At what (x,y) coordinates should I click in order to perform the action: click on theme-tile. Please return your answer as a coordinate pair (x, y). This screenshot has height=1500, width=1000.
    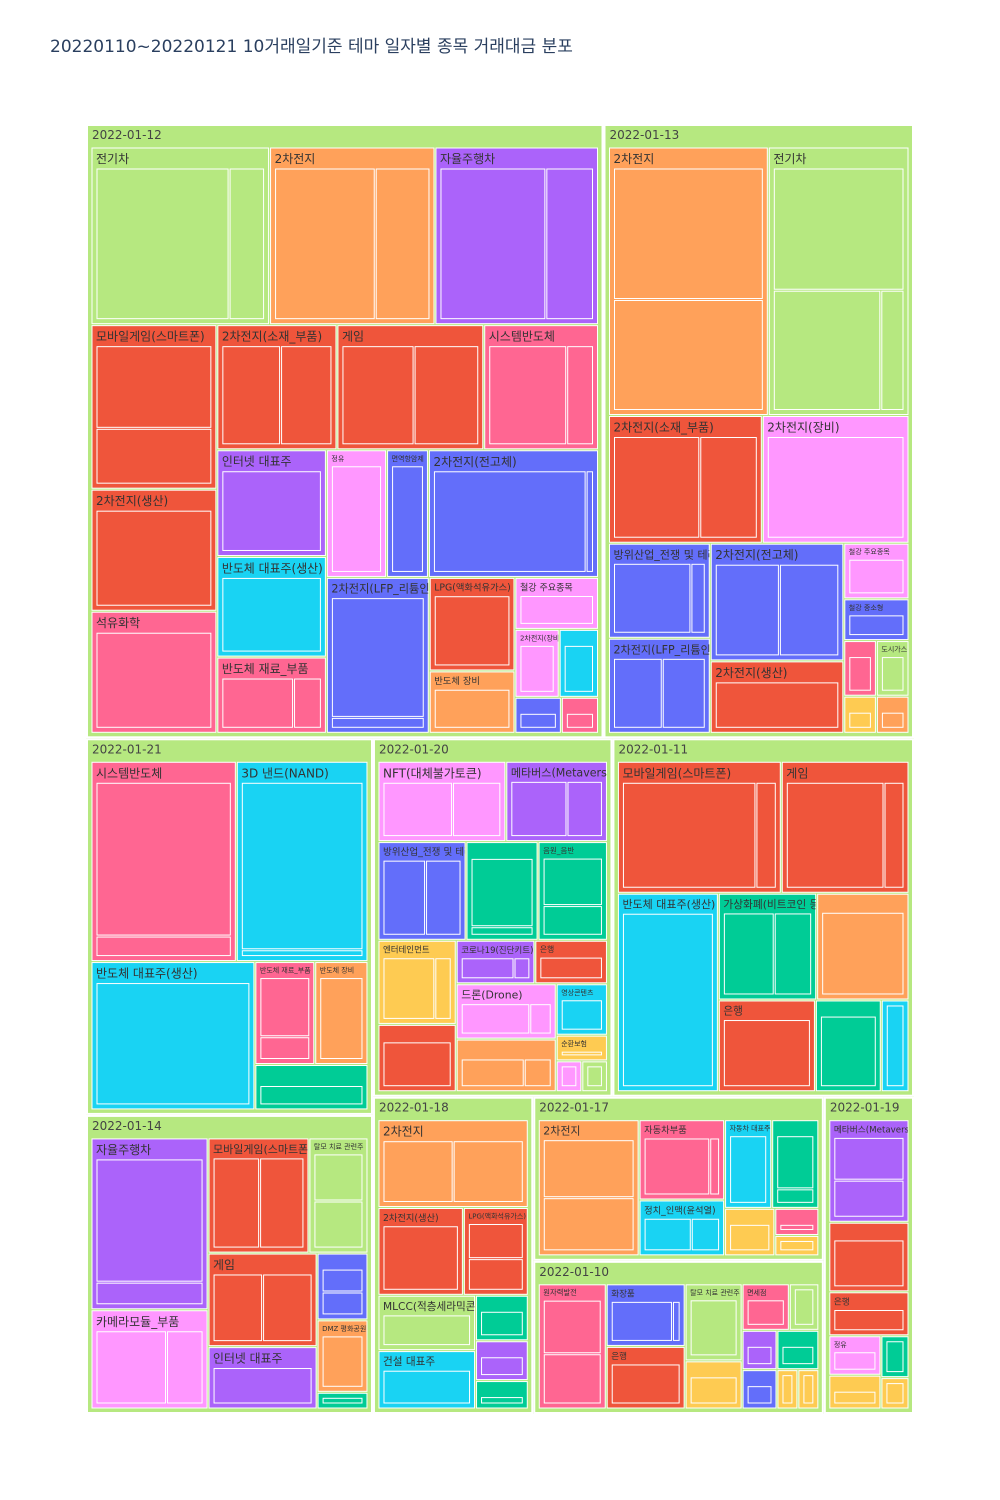
    Looking at the image, I should click on (502, 1395).